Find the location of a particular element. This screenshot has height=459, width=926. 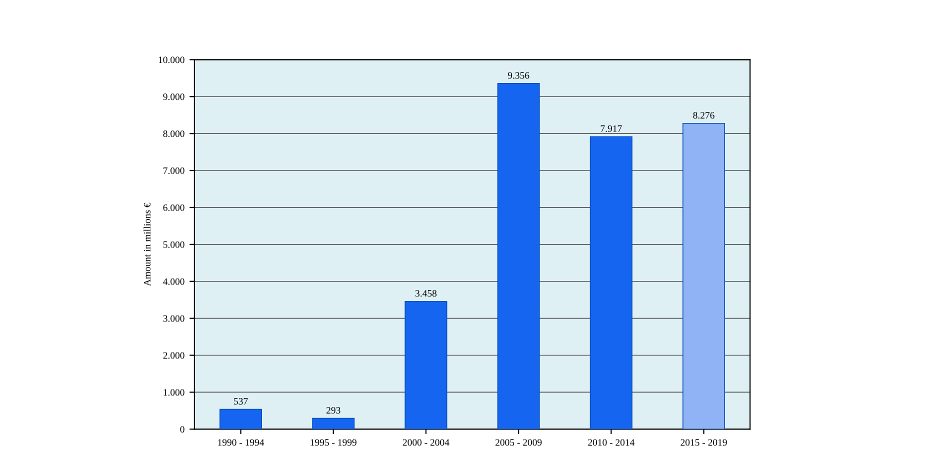

x-tick-label: 1990 - 1994 is located at coordinates (241, 442).